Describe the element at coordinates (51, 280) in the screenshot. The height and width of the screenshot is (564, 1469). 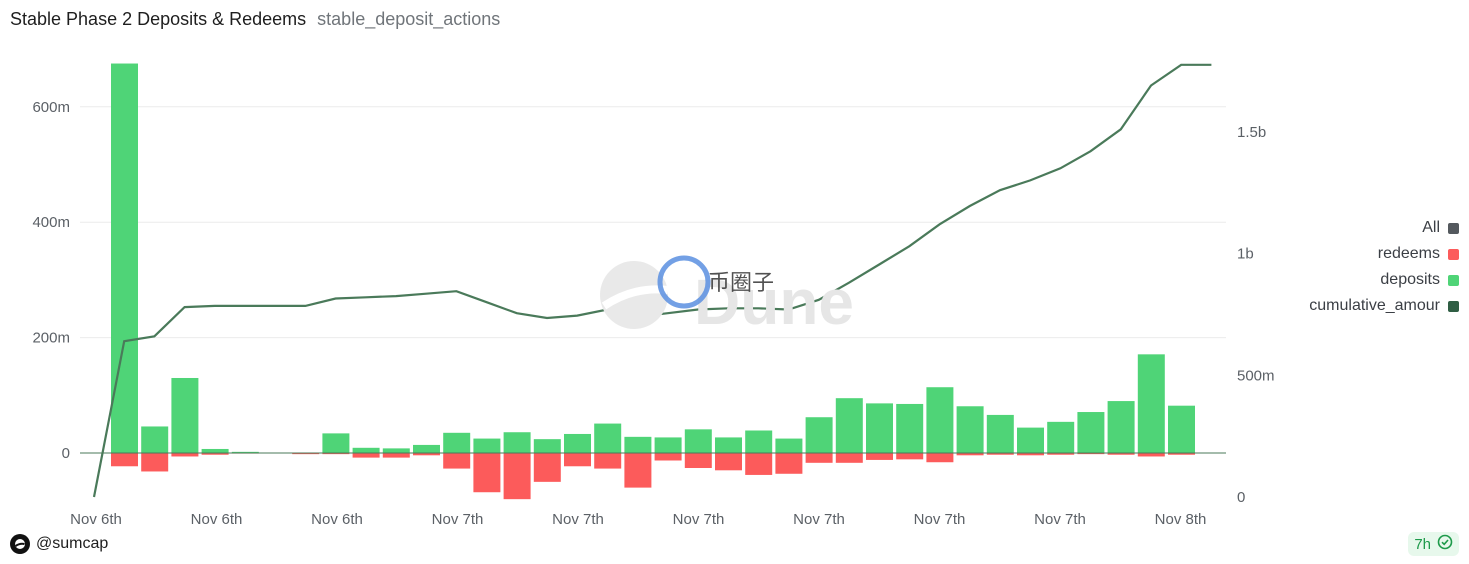
I see `left-axis: 0 200m 400m 600m` at that location.